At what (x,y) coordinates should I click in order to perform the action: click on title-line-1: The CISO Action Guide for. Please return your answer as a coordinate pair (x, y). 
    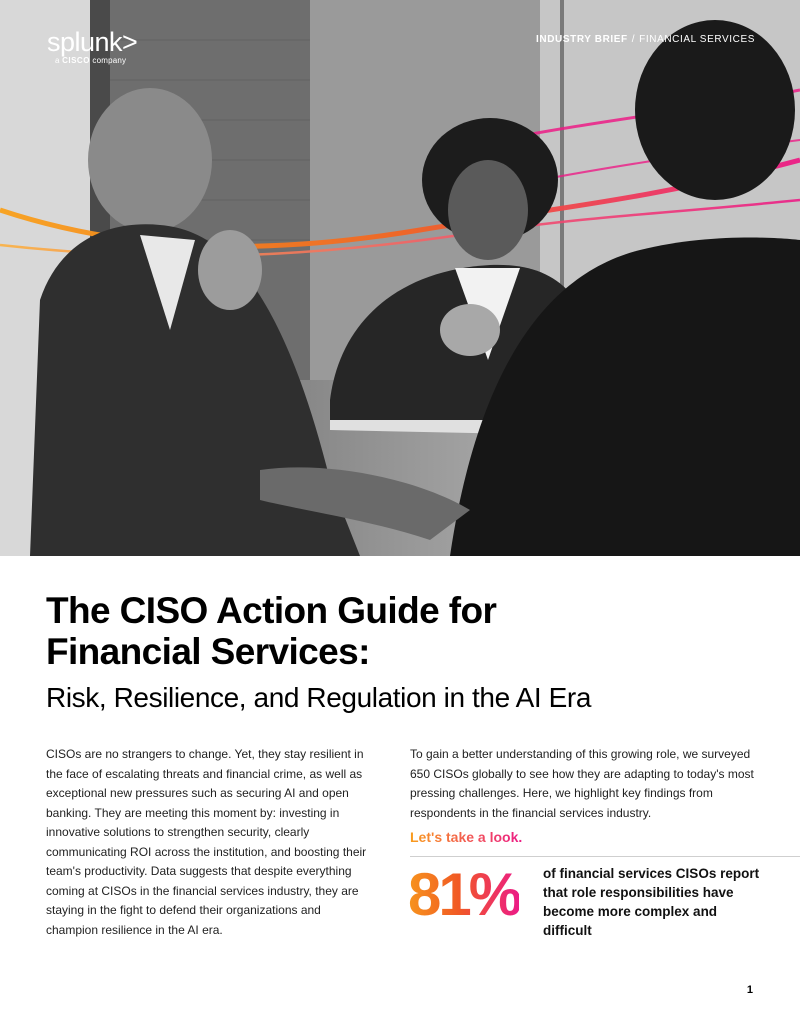
    Looking at the image, I should click on (271, 610).